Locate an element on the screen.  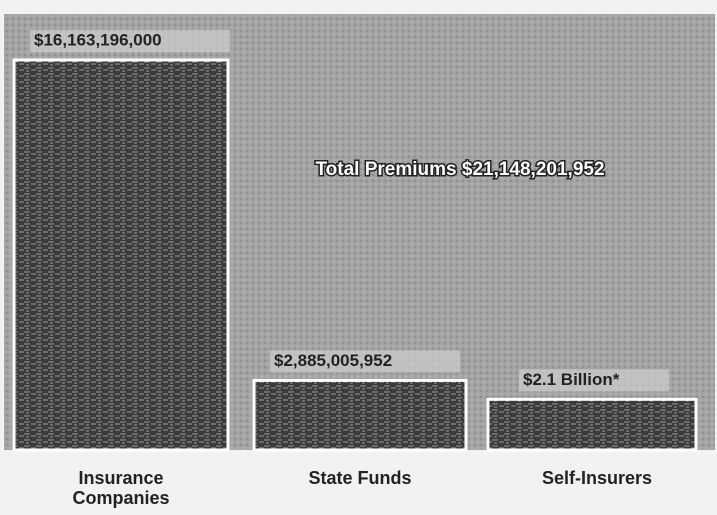
annotation: Total Premiums $21,148,201,952 is located at coordinates (459, 169).